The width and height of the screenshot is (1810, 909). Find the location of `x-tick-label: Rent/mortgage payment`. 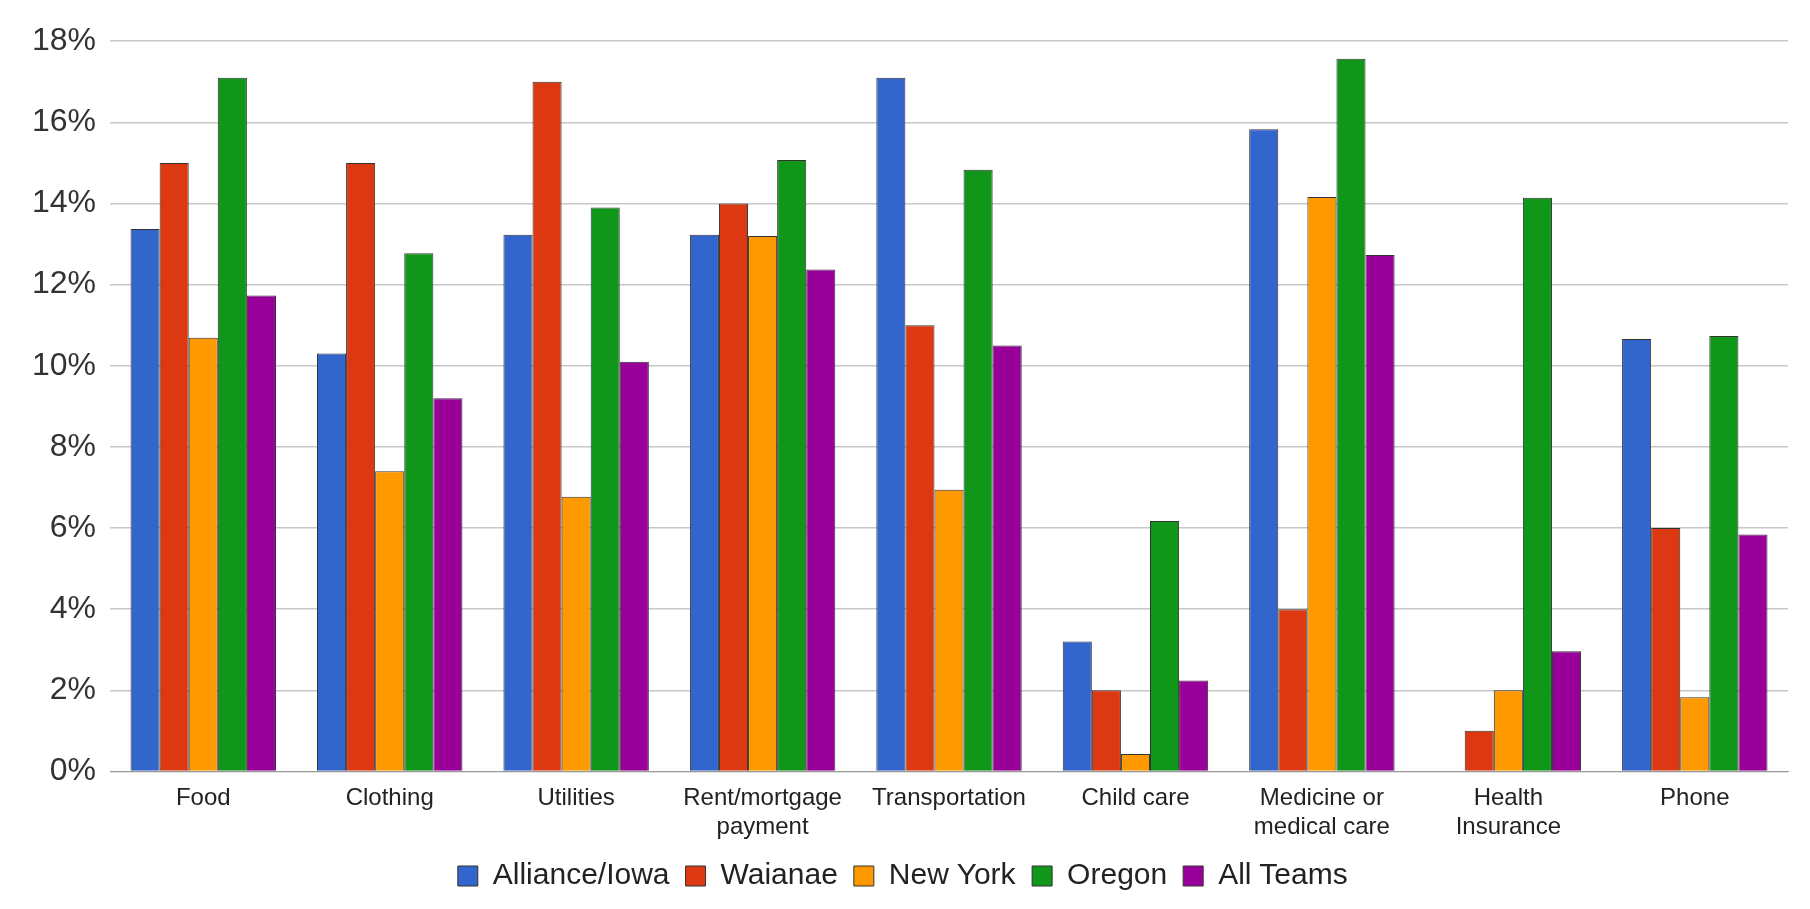

x-tick-label: Rent/mortgage payment is located at coordinates (762, 811).